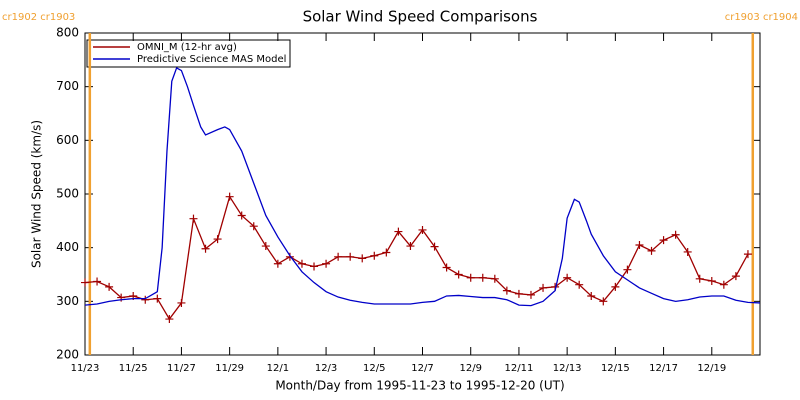 The height and width of the screenshot is (400, 800). I want to click on x-tick-label: 11/25, so click(133, 368).